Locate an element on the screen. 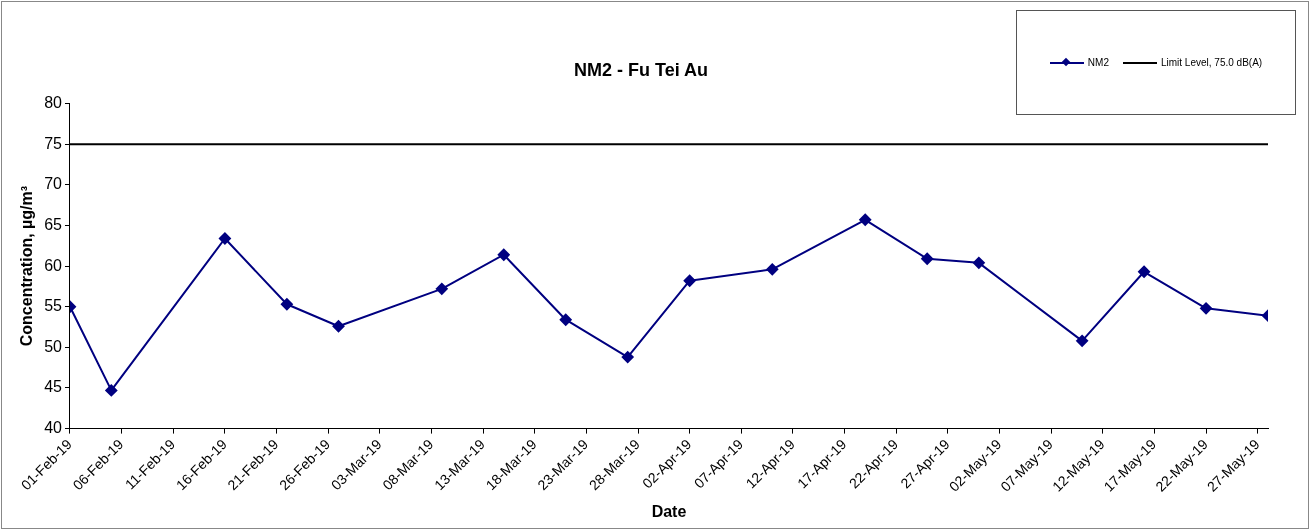 The image size is (1310, 530). y-tick-label: 60 is located at coordinates (53, 265).